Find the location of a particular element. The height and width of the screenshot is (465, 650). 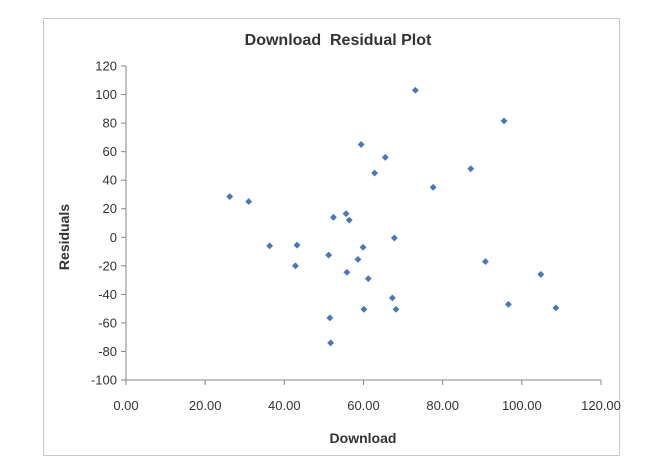

y-tick-label: -40 is located at coordinates (107, 294).